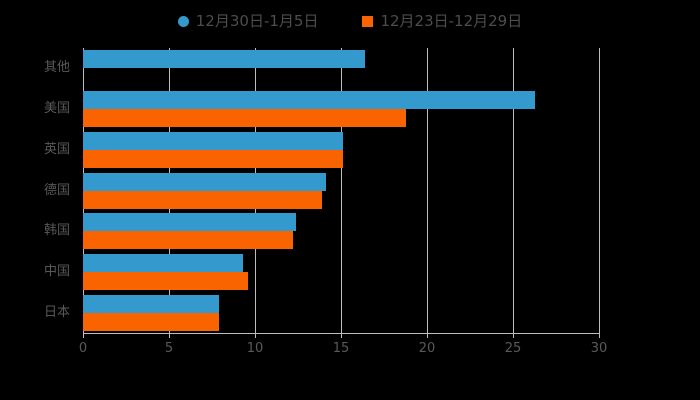  I want to click on y-category-label: 德国, so click(56, 190).